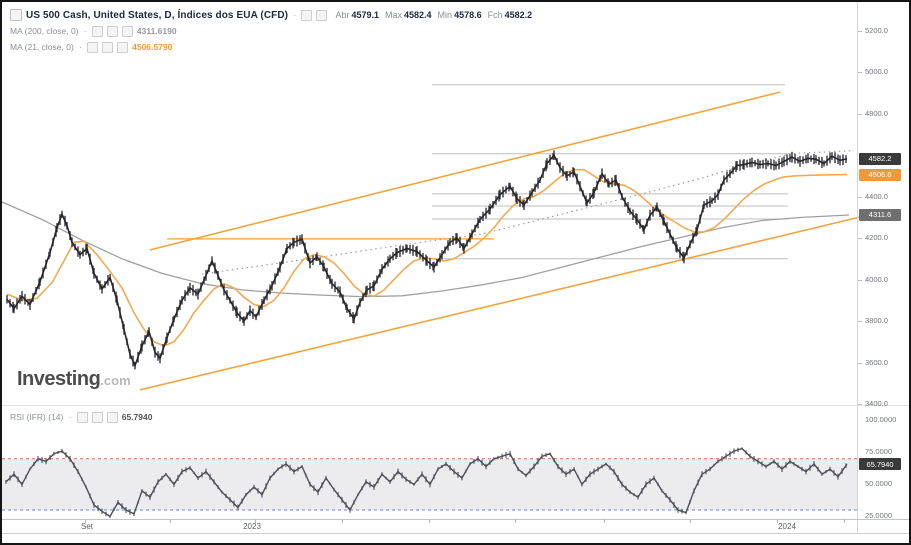 The height and width of the screenshot is (545, 911). I want to click on rsi-row: RSI (IFR) (14) · 65.7940, so click(81, 417).